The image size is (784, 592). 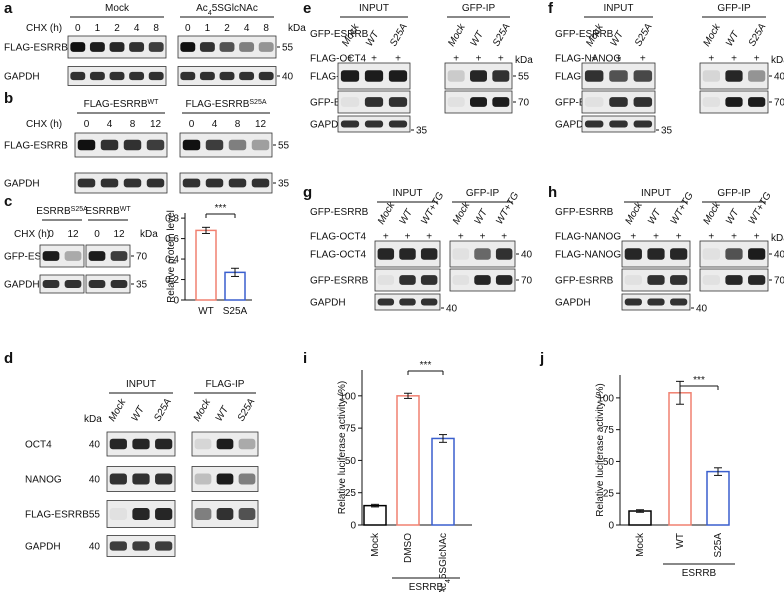 What do you see at coordinates (108, 256) in the screenshot?
I see `blot` at bounding box center [108, 256].